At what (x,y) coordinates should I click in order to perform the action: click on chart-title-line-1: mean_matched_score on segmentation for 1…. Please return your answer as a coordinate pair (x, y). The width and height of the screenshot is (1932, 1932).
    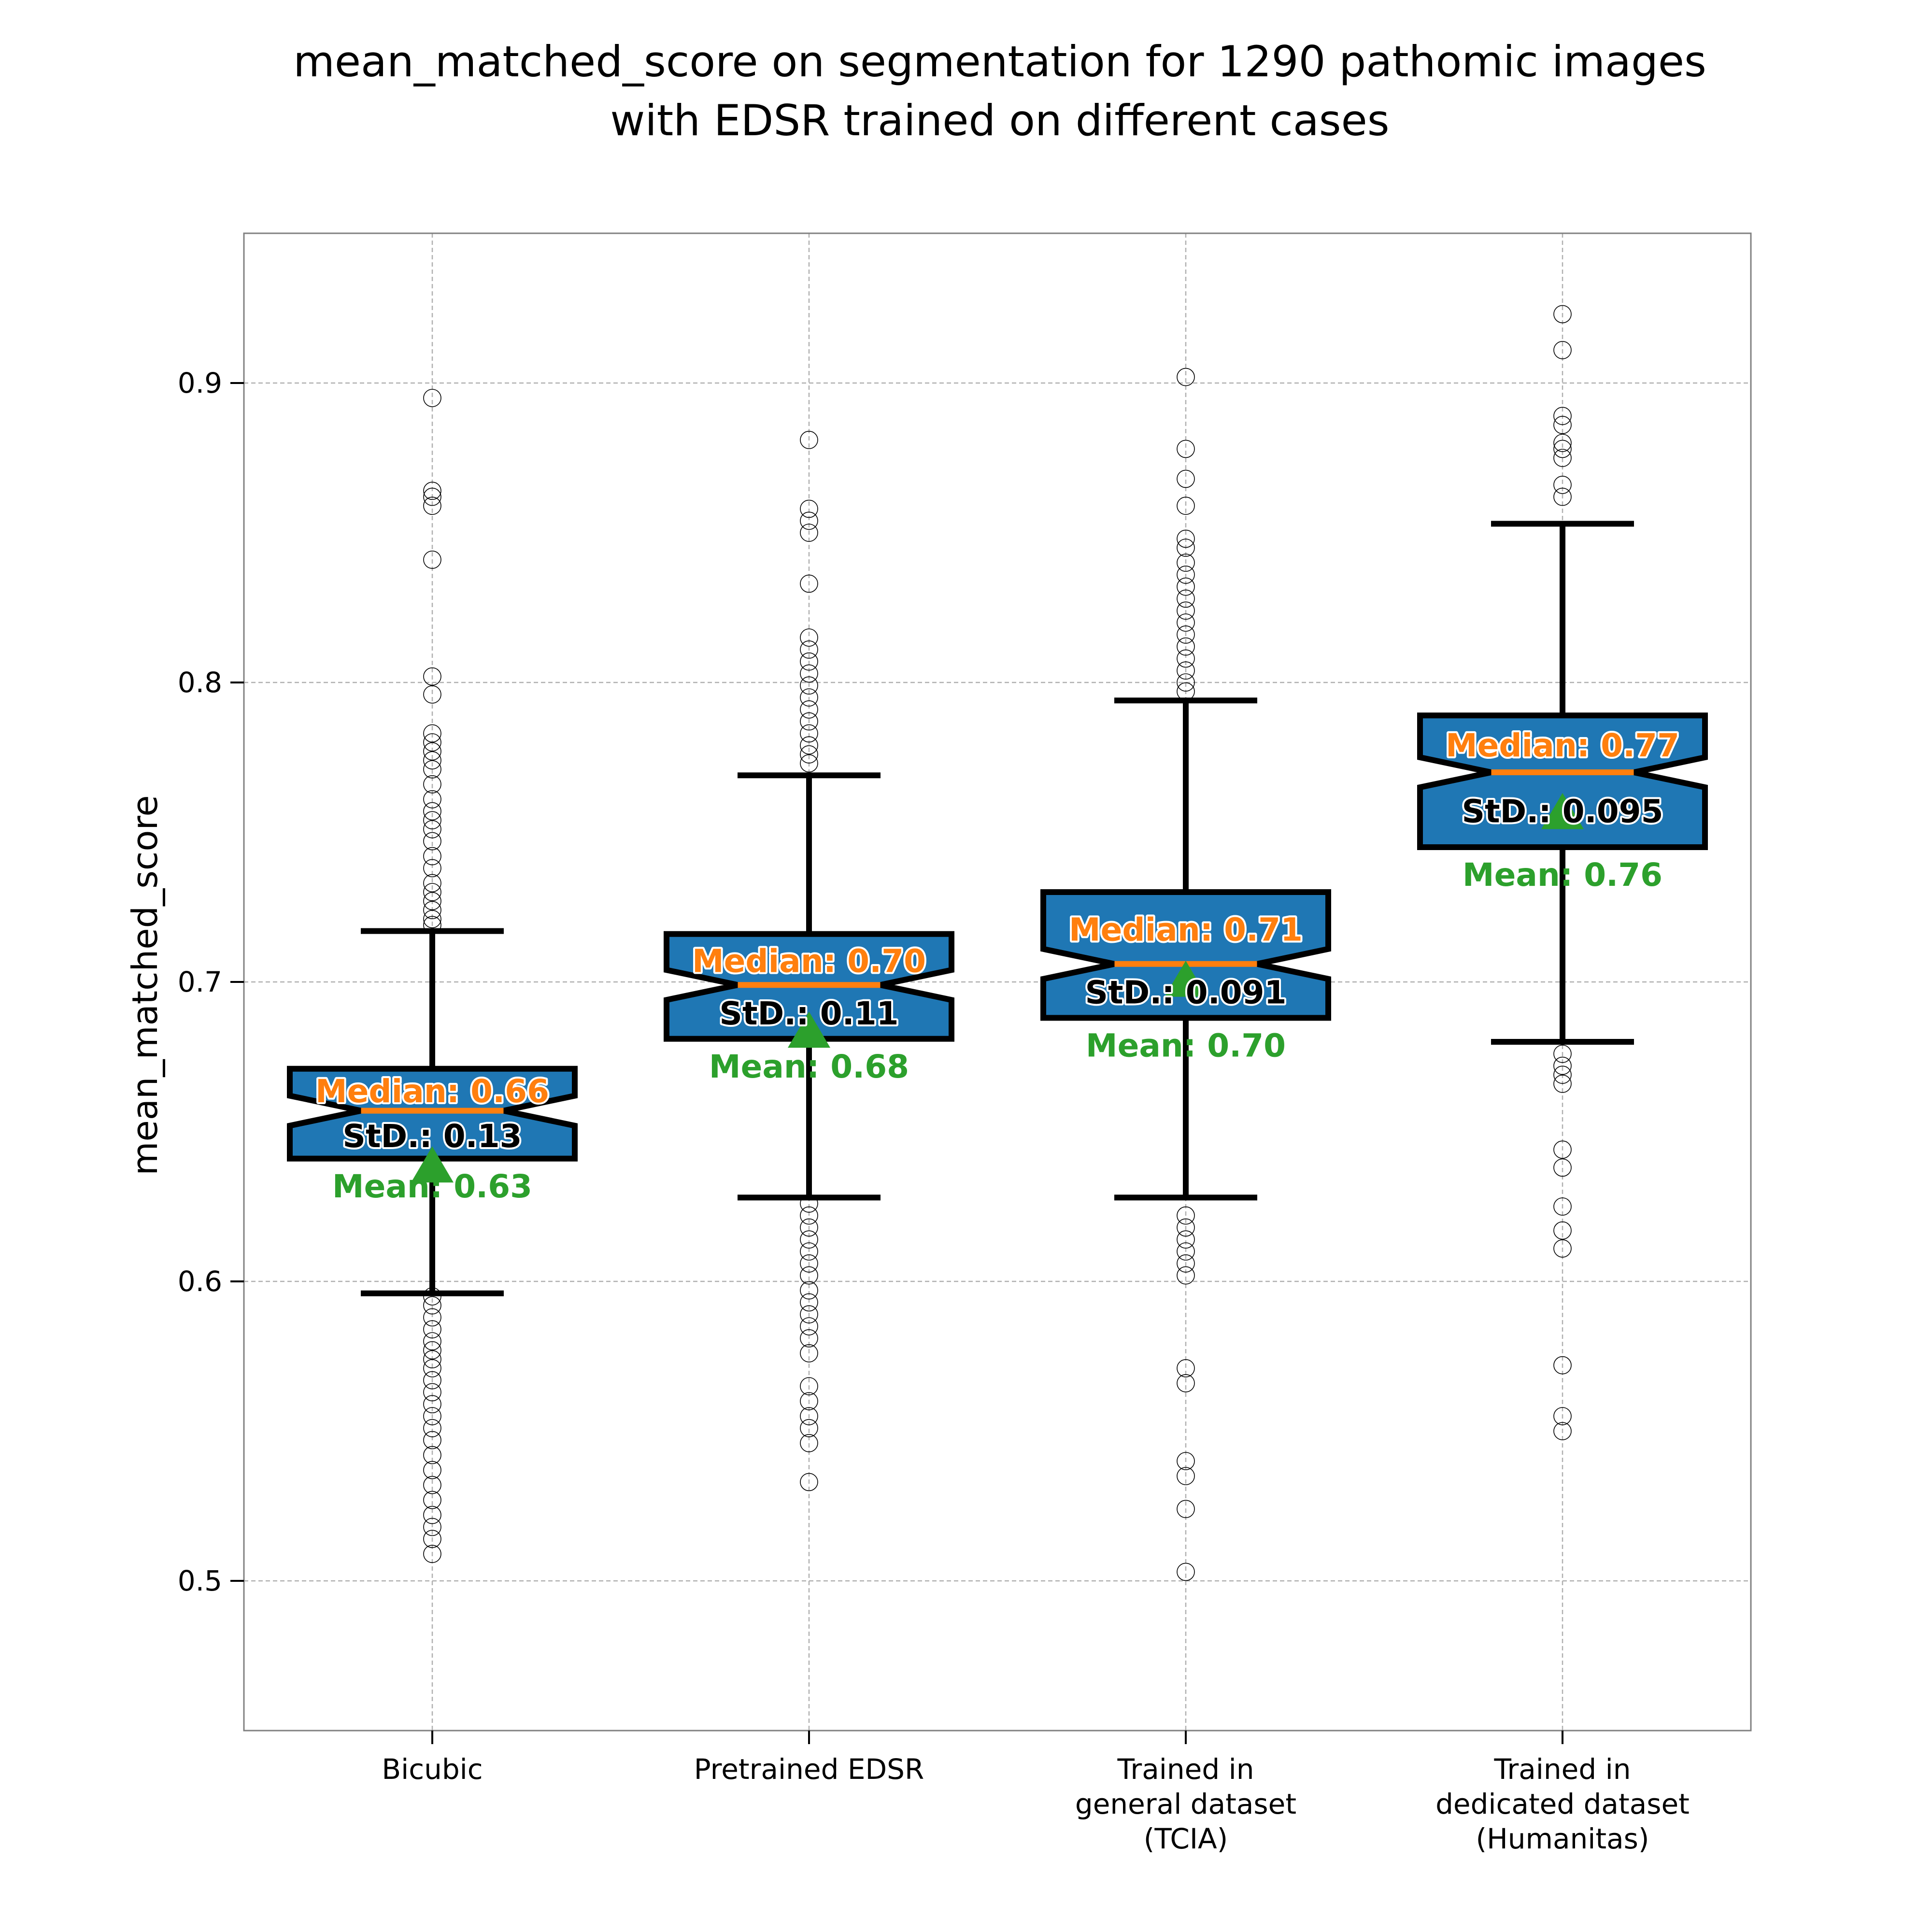
    Looking at the image, I should click on (999, 61).